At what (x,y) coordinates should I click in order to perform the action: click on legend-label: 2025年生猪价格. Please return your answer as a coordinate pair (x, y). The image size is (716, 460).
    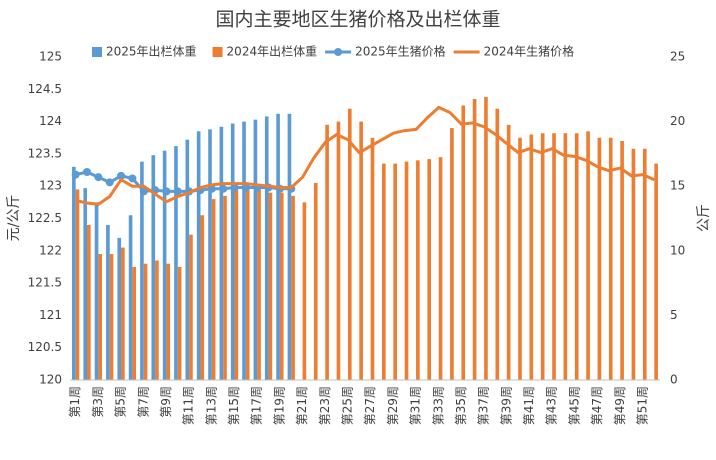
    Looking at the image, I should click on (400, 51).